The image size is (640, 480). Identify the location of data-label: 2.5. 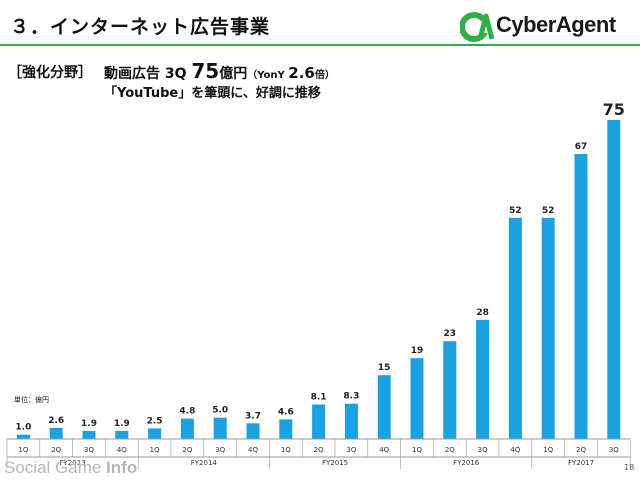
(155, 421).